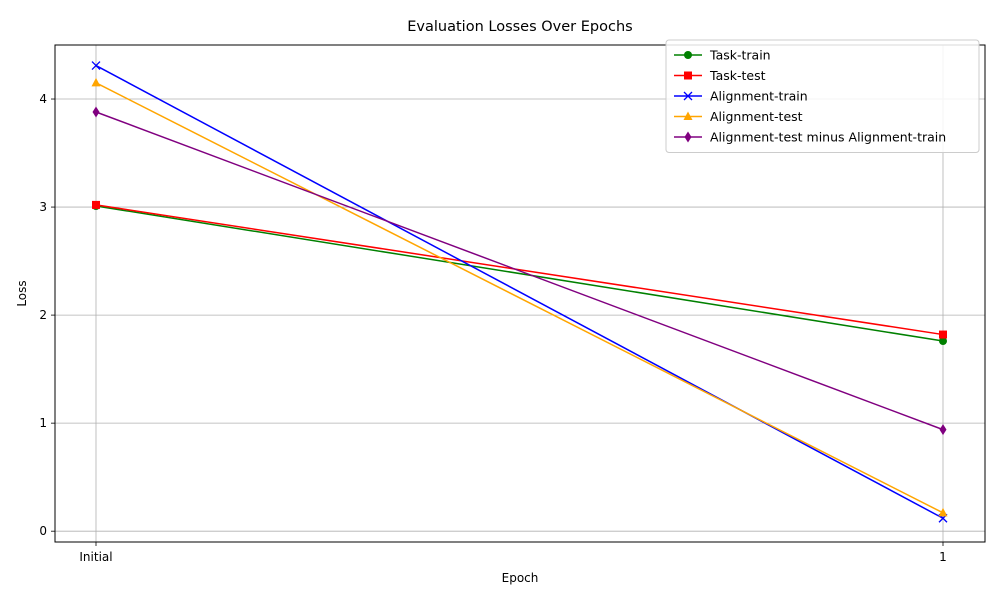  I want to click on legend-item: Alignment-train, so click(741, 96).